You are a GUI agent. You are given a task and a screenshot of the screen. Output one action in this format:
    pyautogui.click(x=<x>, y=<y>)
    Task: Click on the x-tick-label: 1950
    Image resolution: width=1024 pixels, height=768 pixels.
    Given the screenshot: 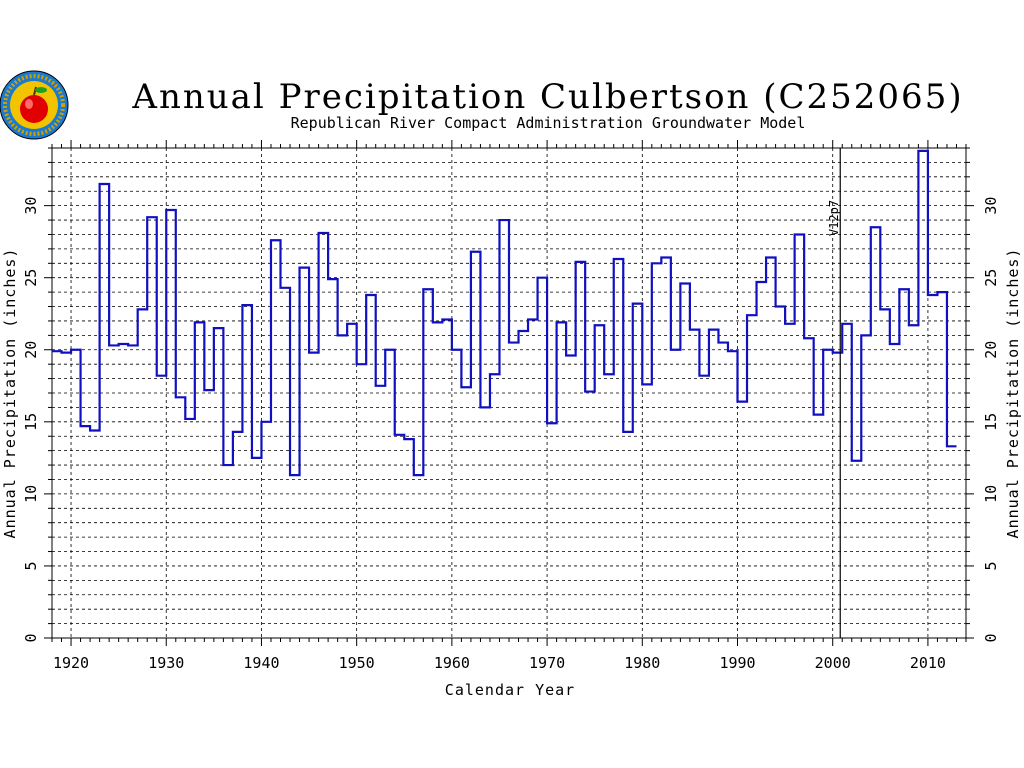 What is the action you would take?
    pyautogui.click(x=357, y=663)
    